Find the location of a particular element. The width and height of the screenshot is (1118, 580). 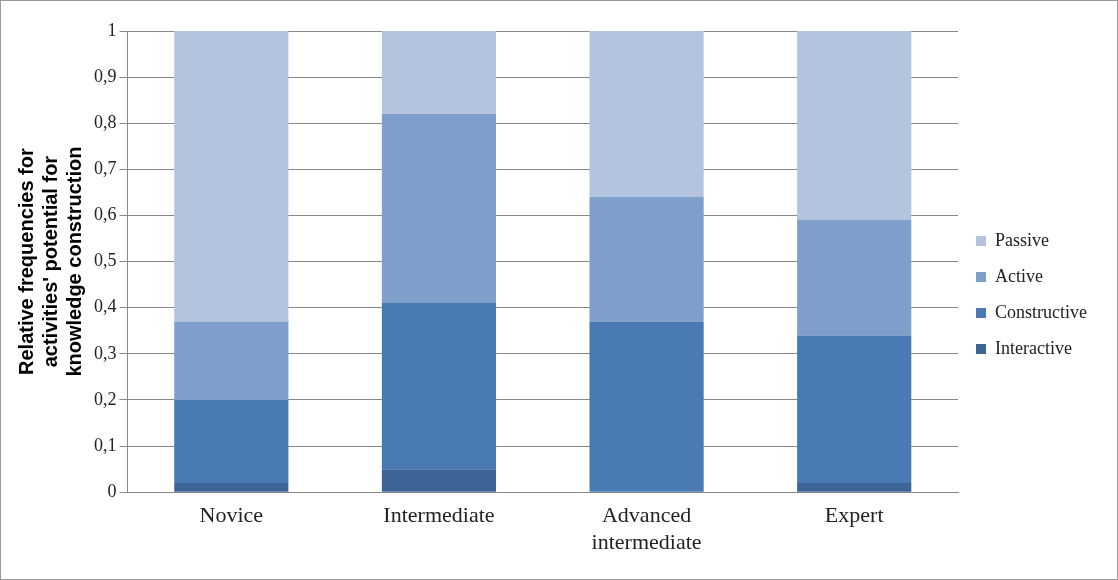

x-tick-label: Novice is located at coordinates (231, 515).